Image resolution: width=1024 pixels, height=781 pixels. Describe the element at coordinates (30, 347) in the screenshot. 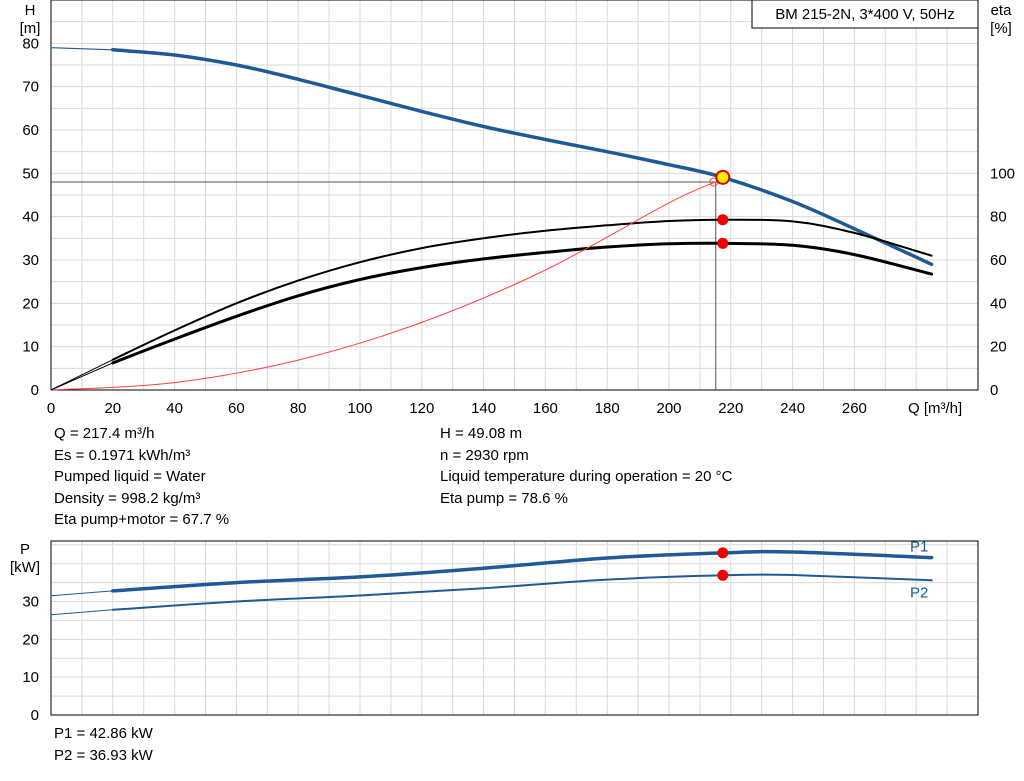

I see `y-left-tick-label: 10` at that location.